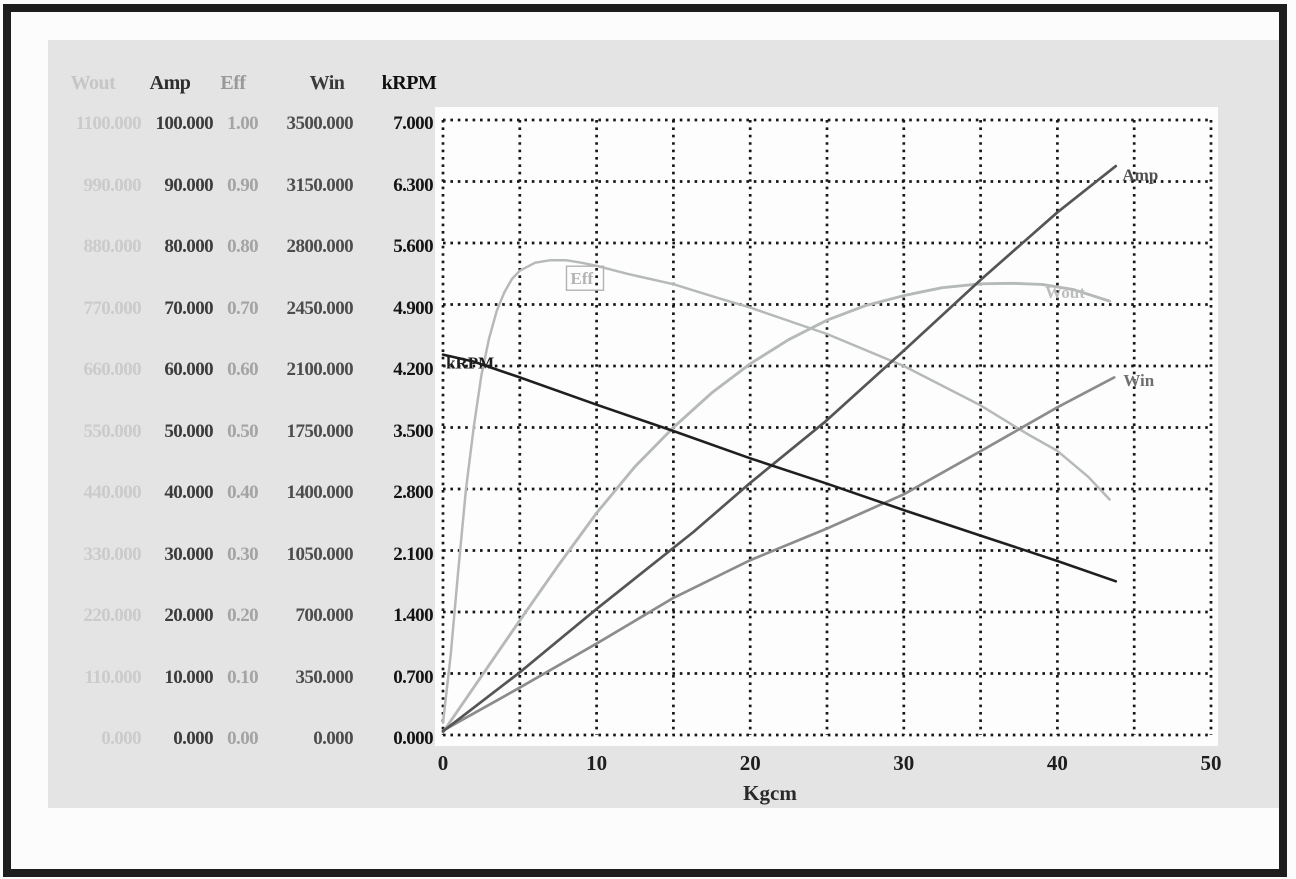  What do you see at coordinates (413, 615) in the screenshot?
I see `axis-value-krpm: 1.400` at bounding box center [413, 615].